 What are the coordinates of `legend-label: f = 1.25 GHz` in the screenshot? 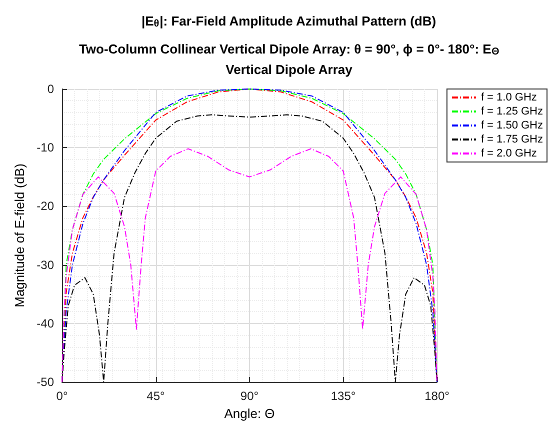 It's located at (512, 112).